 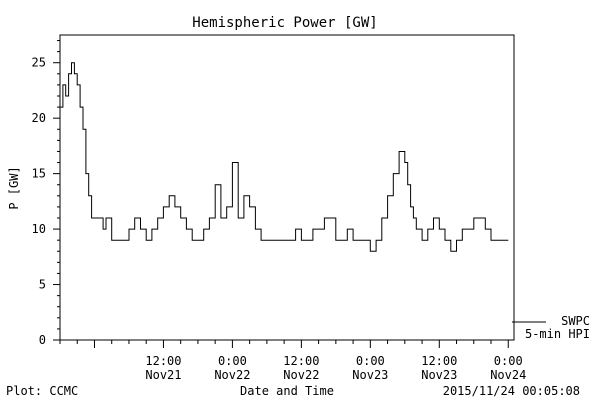 I want to click on legend-label-swpc: SWPC, so click(x=575, y=321).